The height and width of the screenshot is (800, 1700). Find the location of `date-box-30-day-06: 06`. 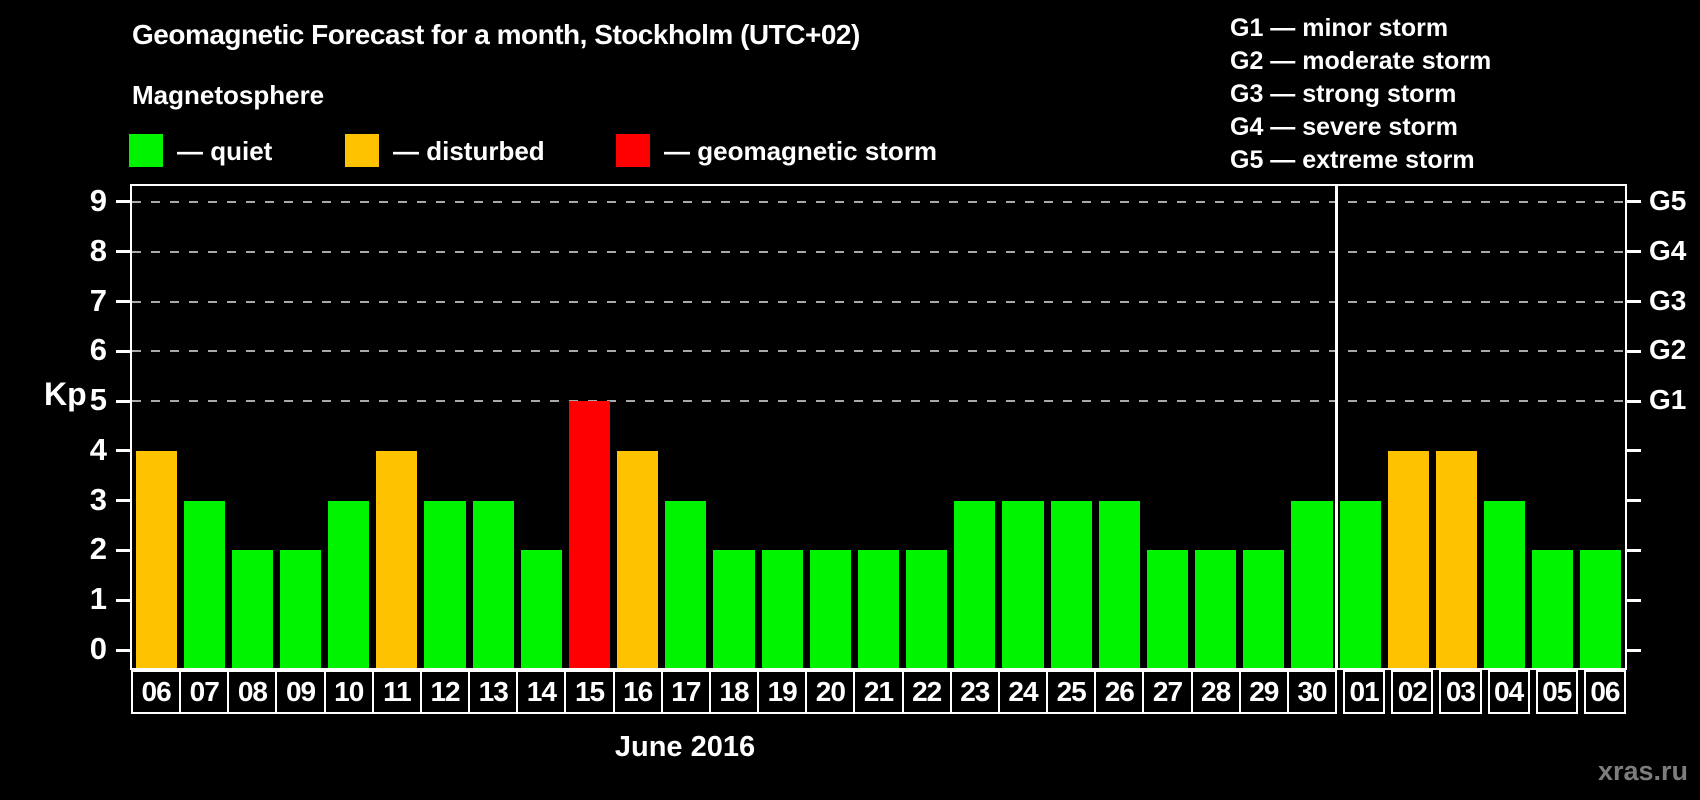

date-box-30-day-06: 06 is located at coordinates (1604, 692).